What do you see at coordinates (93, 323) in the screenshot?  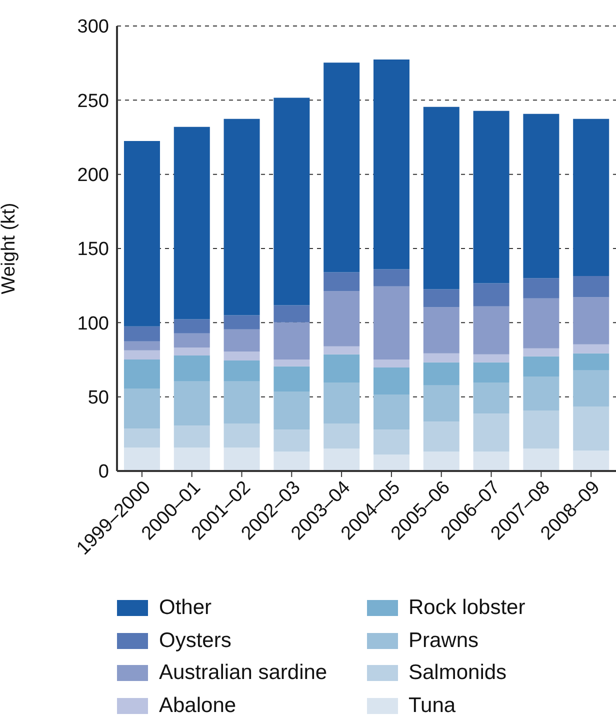 I see `y-tick-label: 100` at bounding box center [93, 323].